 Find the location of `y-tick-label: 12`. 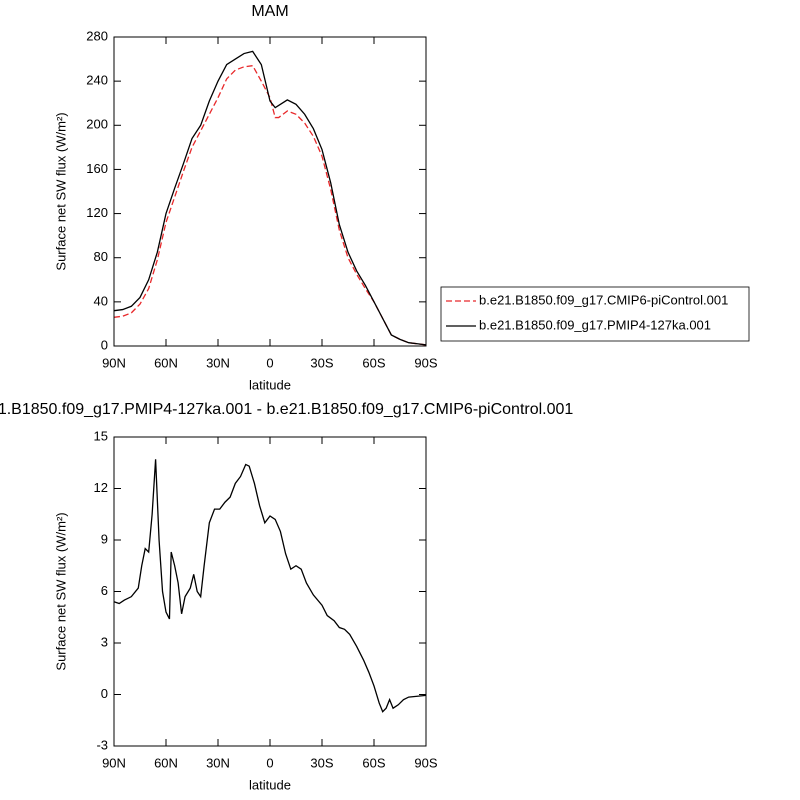

y-tick-label: 12 is located at coordinates (101, 487).